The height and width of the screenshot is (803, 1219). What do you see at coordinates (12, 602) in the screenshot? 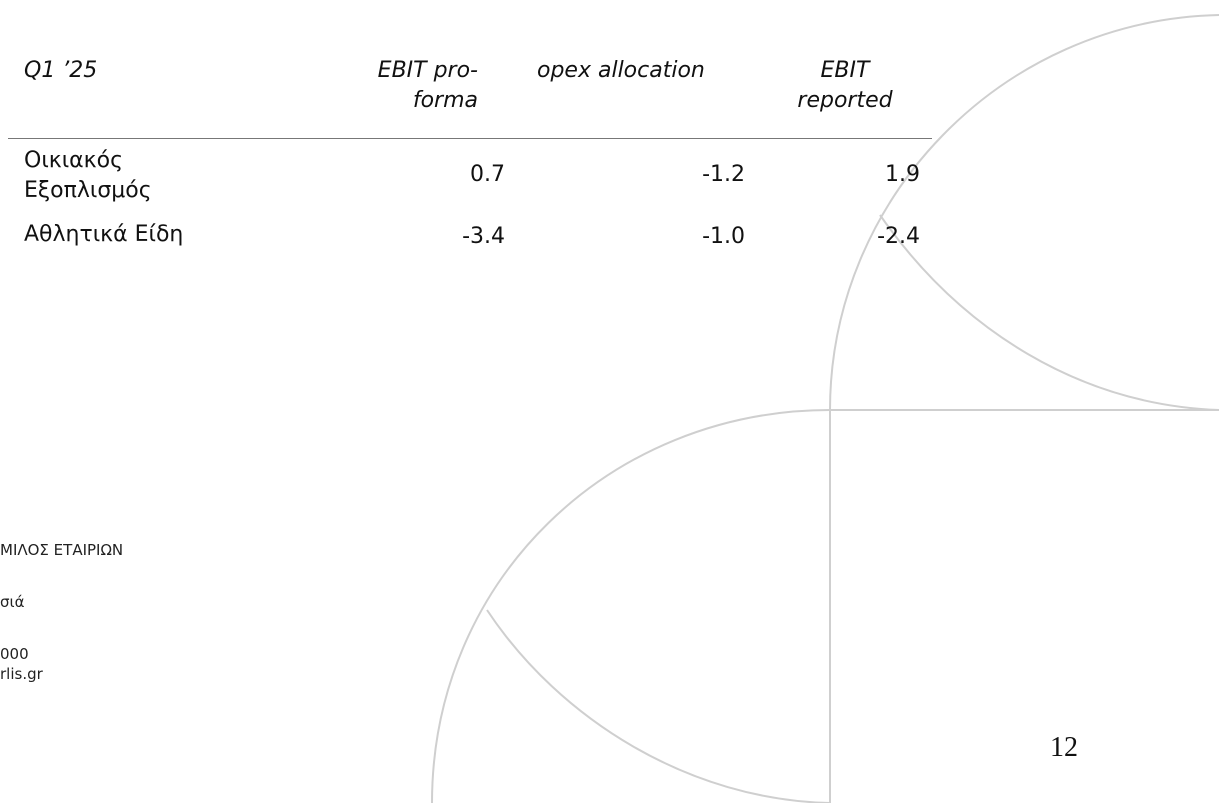
I see `footer-text: σιά` at bounding box center [12, 602].